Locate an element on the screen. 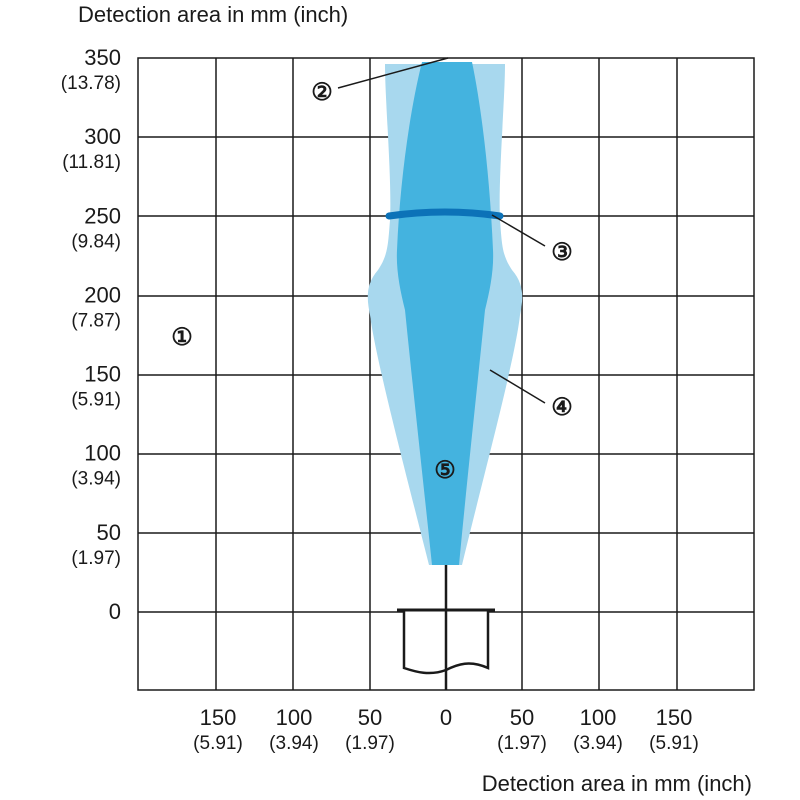  y-tick-label-mm: 100 is located at coordinates (102, 453).